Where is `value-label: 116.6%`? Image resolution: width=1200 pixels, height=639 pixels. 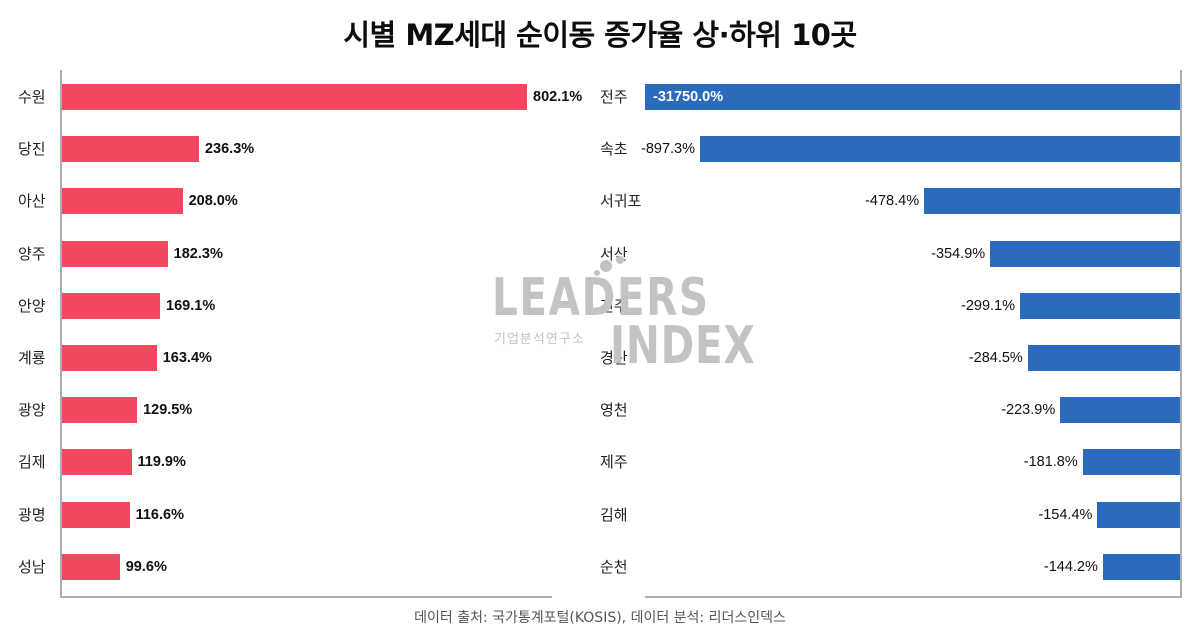 value-label: 116.6% is located at coordinates (159, 514).